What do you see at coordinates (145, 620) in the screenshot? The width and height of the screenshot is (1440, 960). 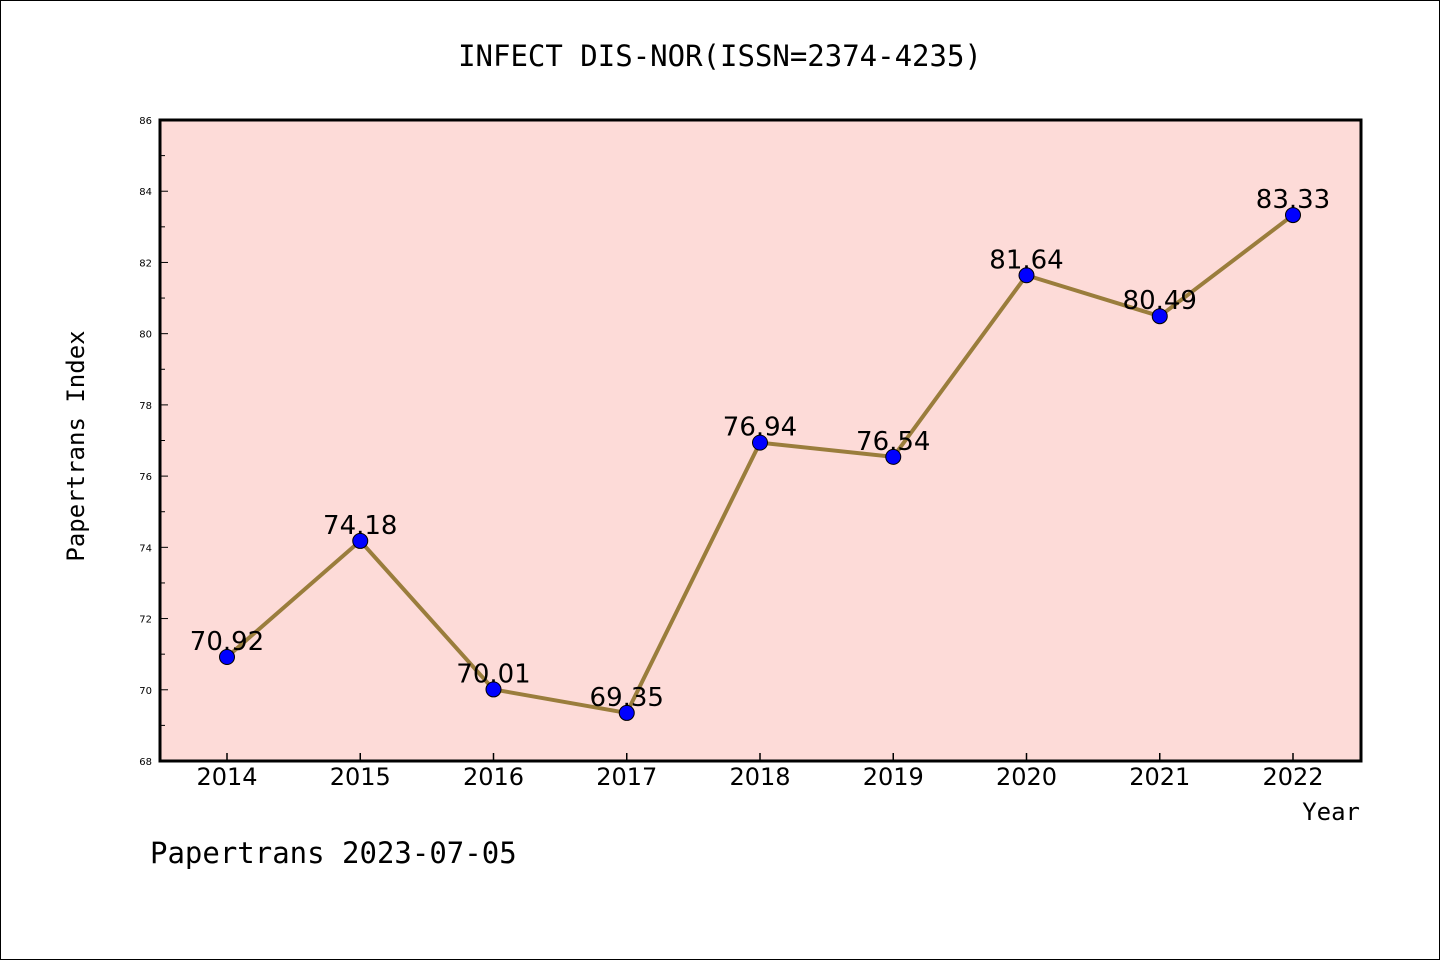 I see `y-tick-label: 72` at bounding box center [145, 620].